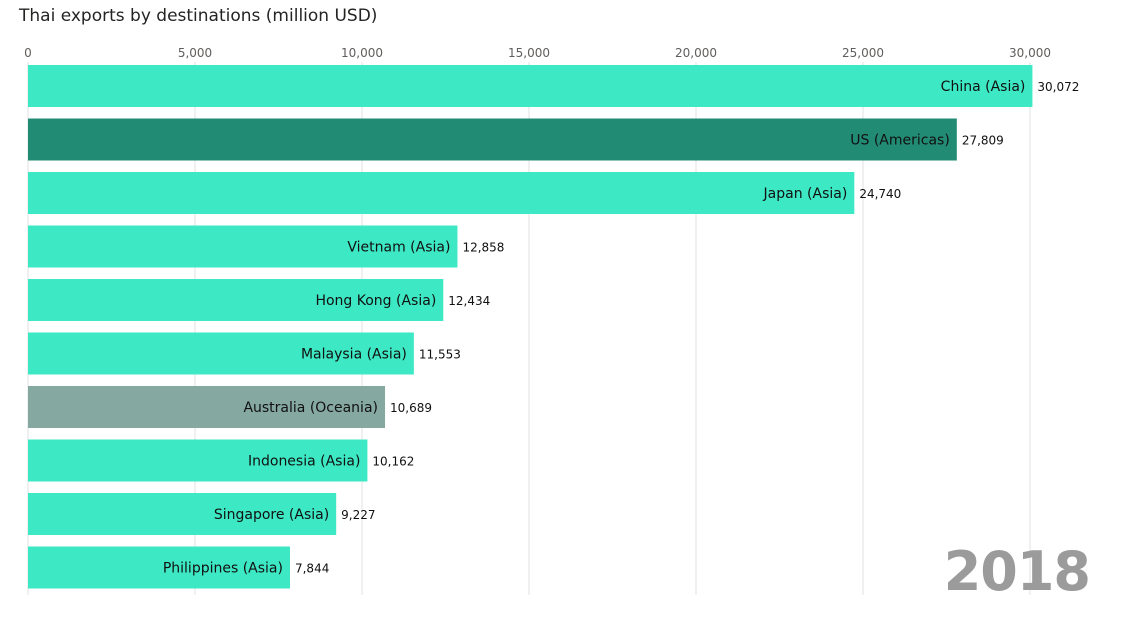 The width and height of the screenshot is (1126, 634). Describe the element at coordinates (983, 141) in the screenshot. I see `bar-value-label: 27,809` at that location.